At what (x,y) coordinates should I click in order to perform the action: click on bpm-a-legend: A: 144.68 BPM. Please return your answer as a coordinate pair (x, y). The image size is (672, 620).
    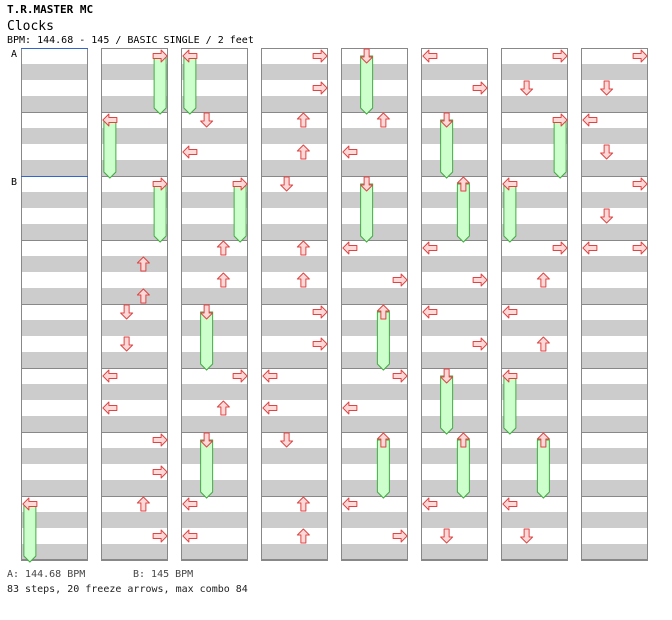
    Looking at the image, I should click on (46, 574).